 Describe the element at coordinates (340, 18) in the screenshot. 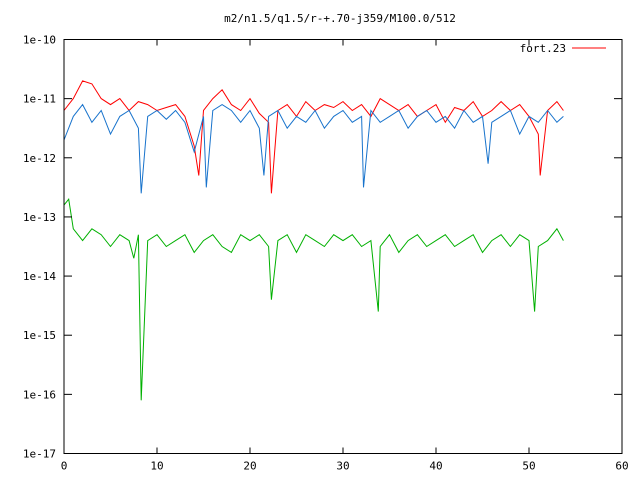

I see `chart-title: m2/n1.5/q1.5/r-+.70-j359/M100.0/512` at that location.